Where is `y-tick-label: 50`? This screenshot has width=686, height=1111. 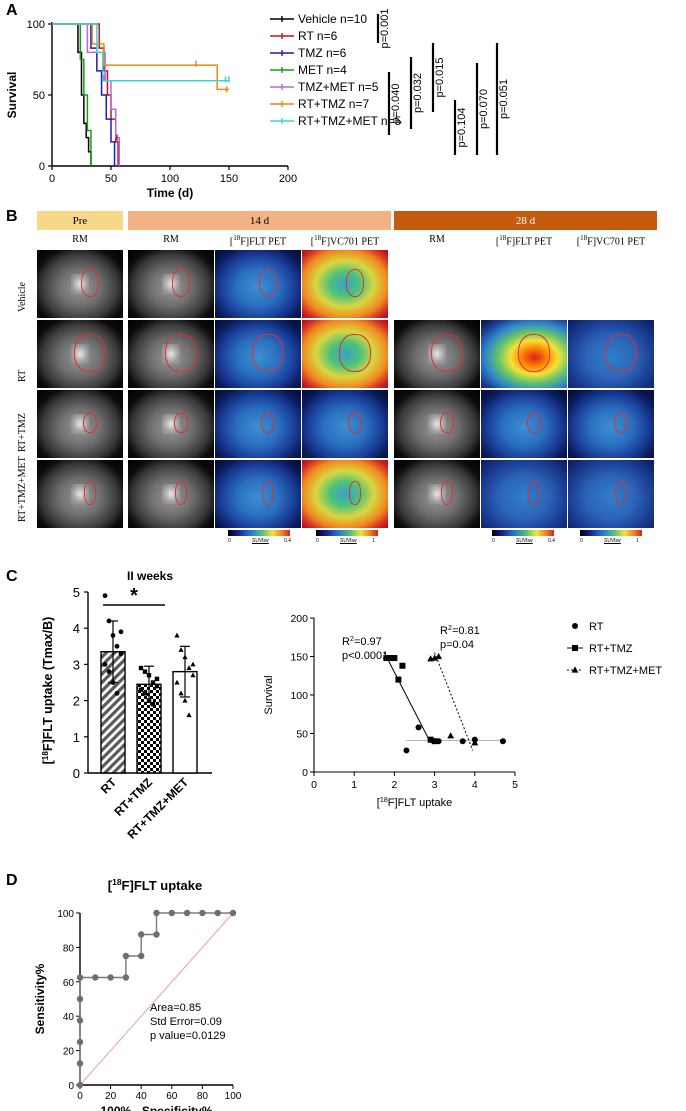
y-tick-label: 50 is located at coordinates (39, 96).